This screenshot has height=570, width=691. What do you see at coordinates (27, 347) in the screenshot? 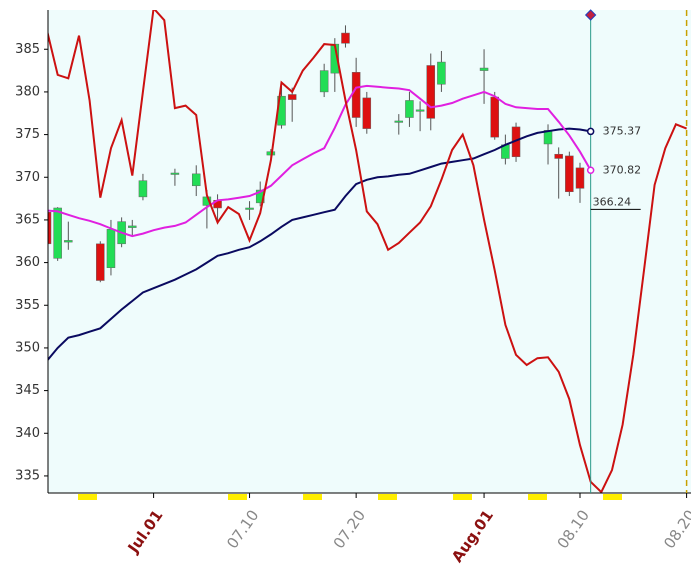
I see `y-tick-label: 350` at bounding box center [27, 347].